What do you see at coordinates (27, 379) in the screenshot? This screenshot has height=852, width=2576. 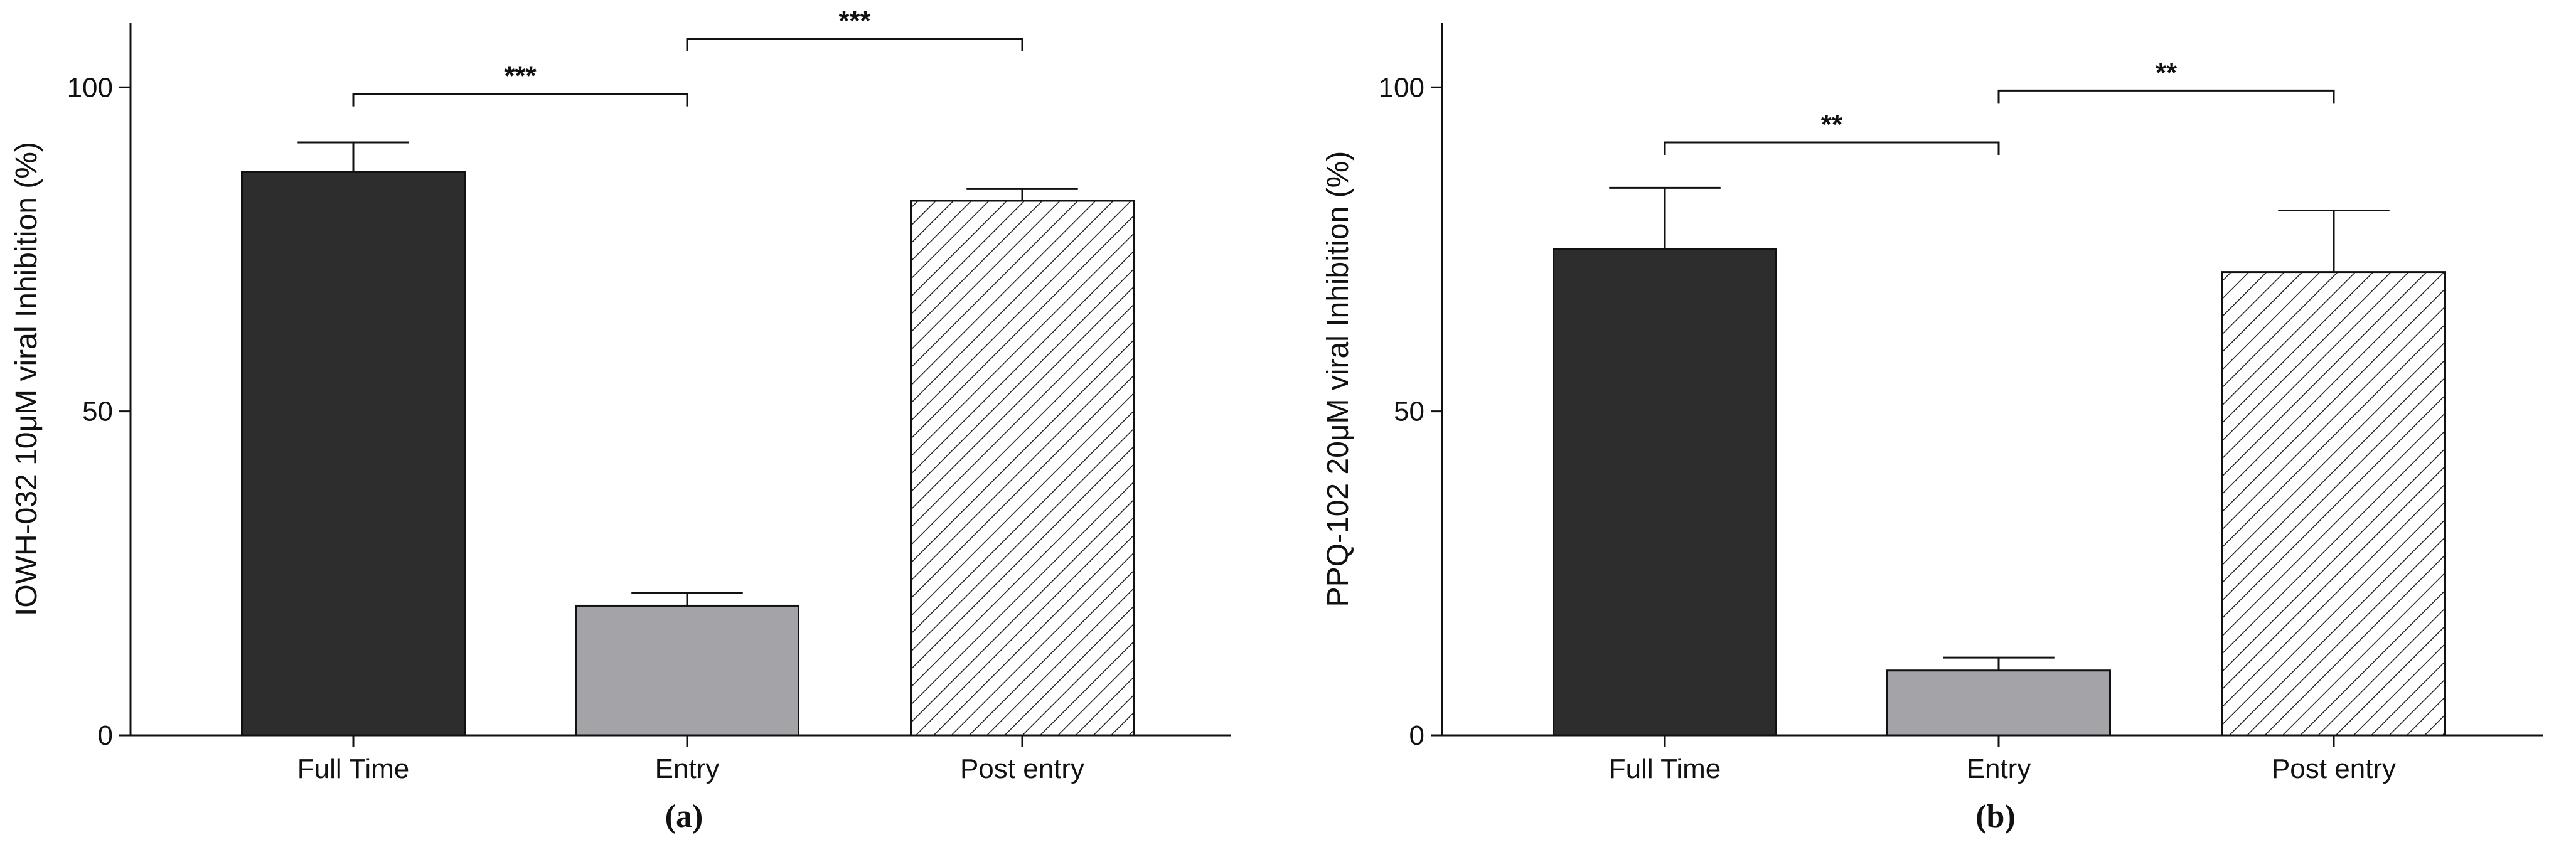 I see `y-axis-label: IOWH-032 10μM viral Inhibition (%)` at bounding box center [27, 379].